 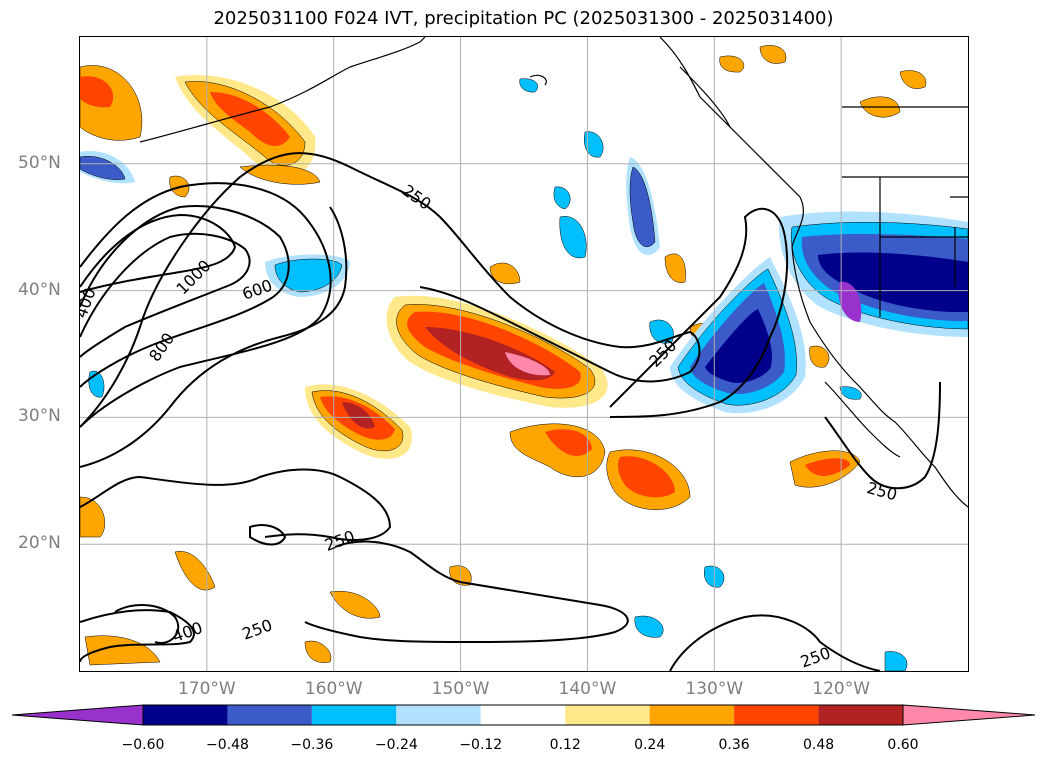 What do you see at coordinates (396, 745) in the screenshot?
I see `colorbar-tick-label: −0.24` at bounding box center [396, 745].